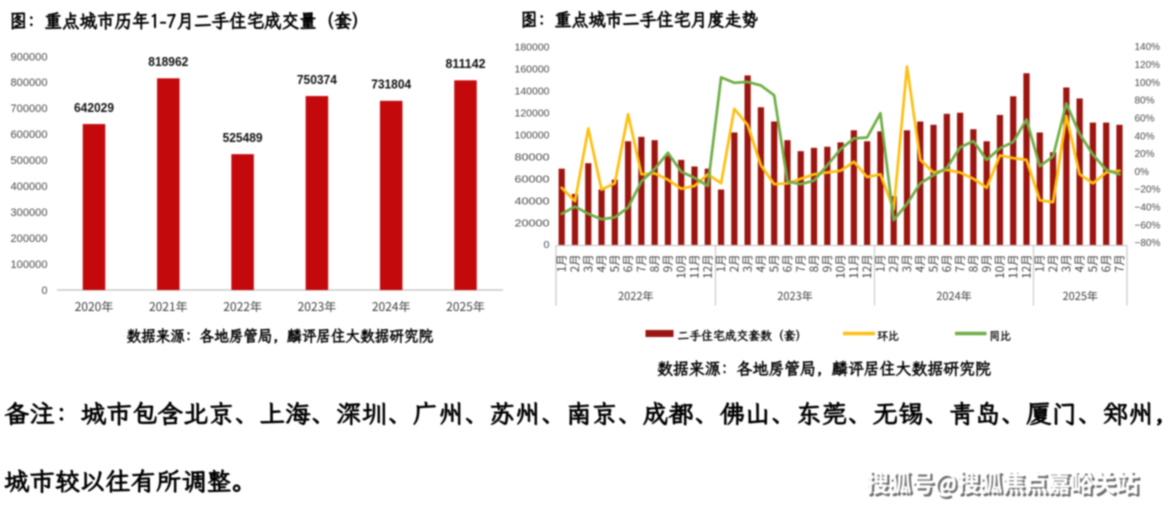 Image resolution: width=1171 pixels, height=508 pixels. What do you see at coordinates (29, 213) in the screenshot?
I see `svg-text: 300000` at bounding box center [29, 213].